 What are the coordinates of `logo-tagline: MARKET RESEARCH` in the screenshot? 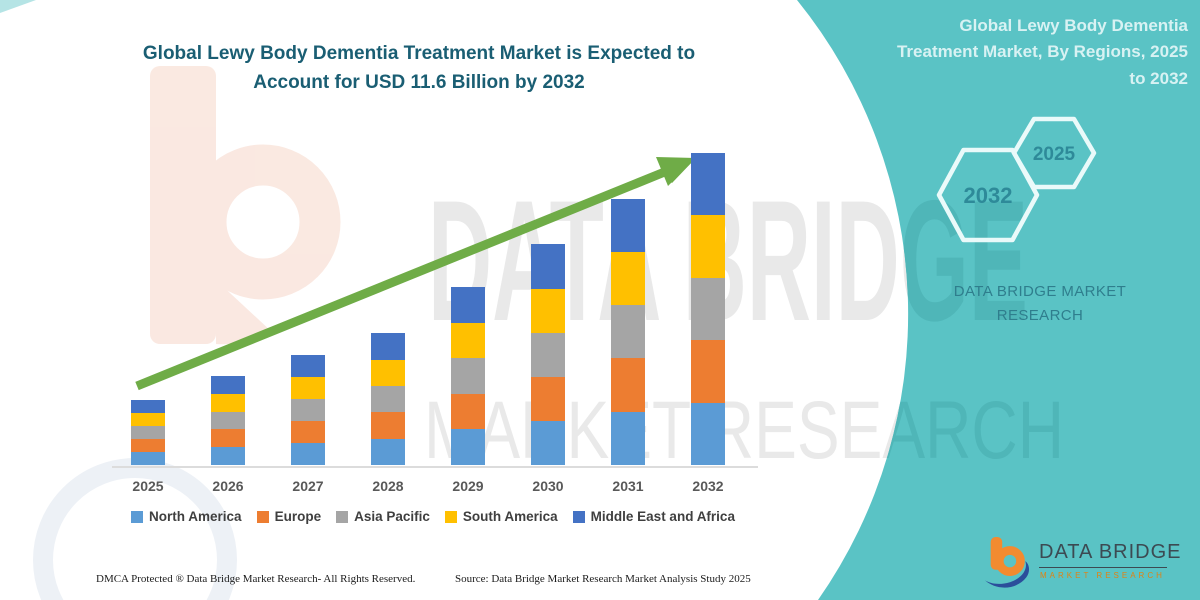 It's located at (1102, 575).